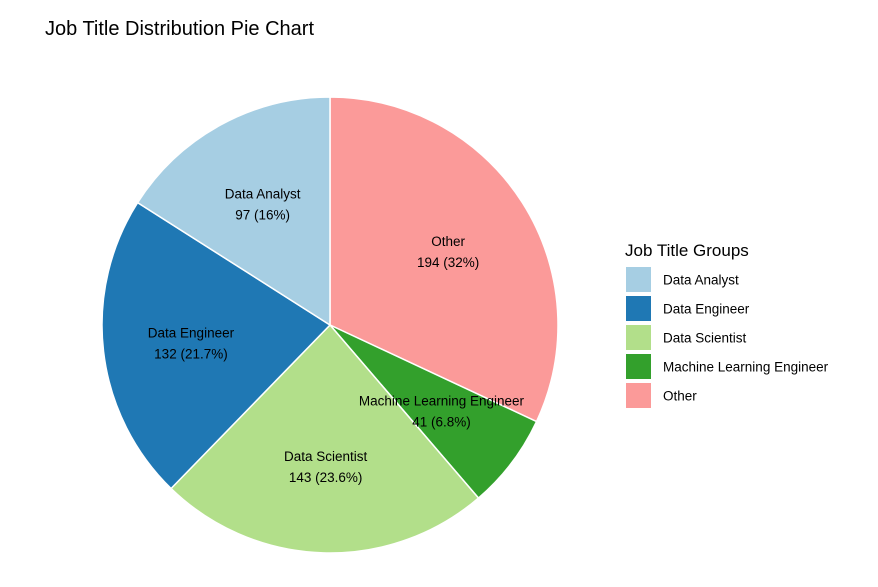 The width and height of the screenshot is (878, 587). Describe the element at coordinates (706, 309) in the screenshot. I see `legend-label-data-engineer: Data Engineer` at that location.